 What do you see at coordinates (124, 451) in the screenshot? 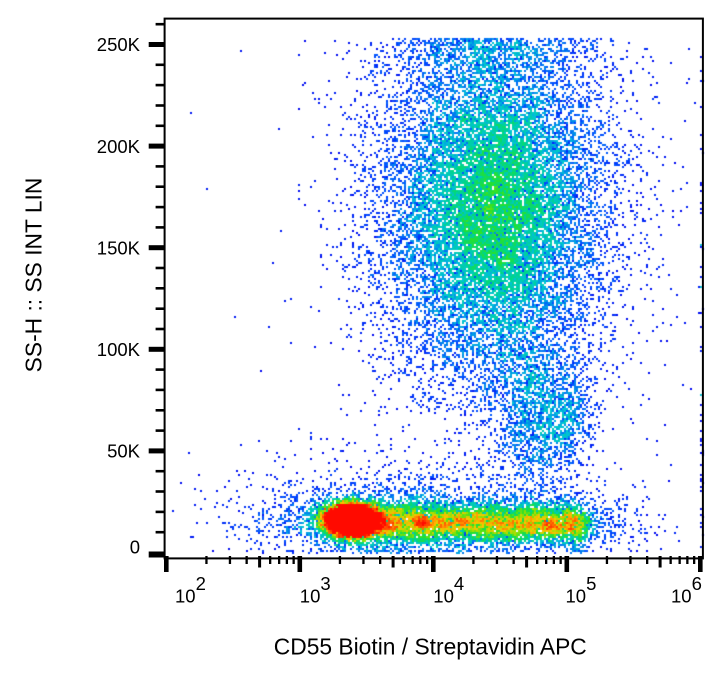
I see `svg-text: 50K` at bounding box center [124, 451].